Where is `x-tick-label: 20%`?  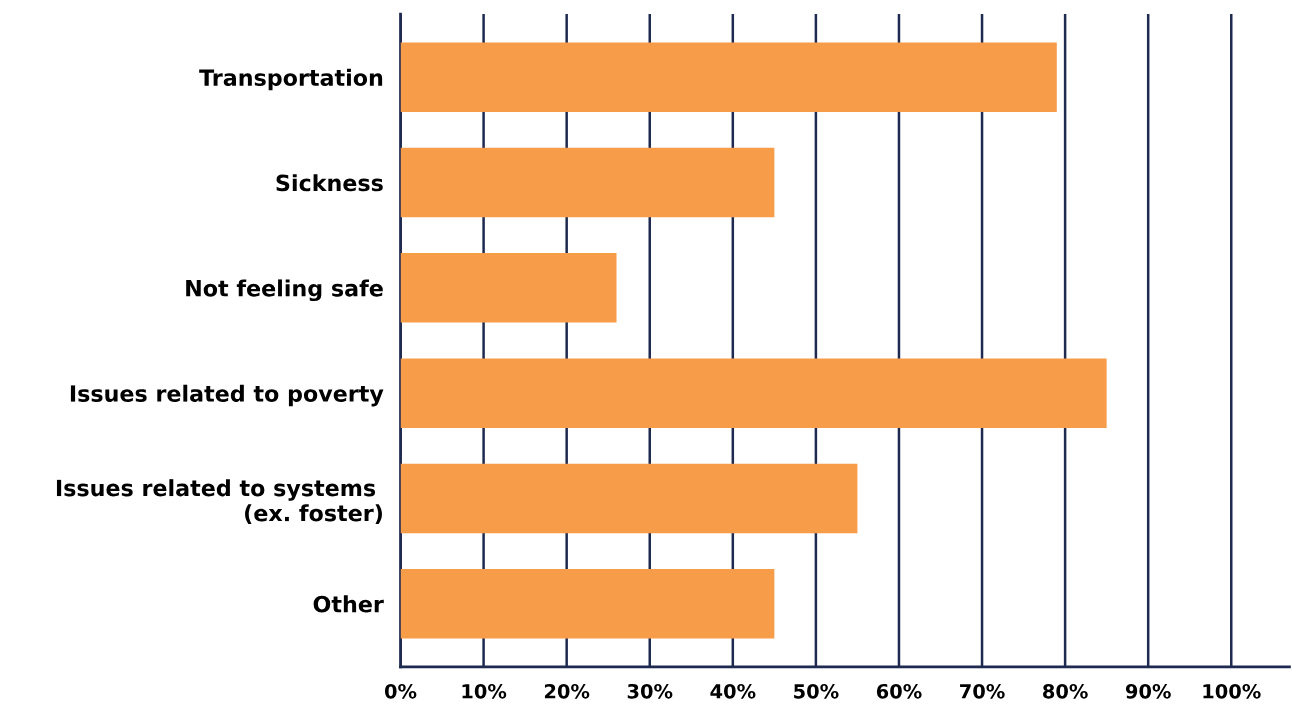
x-tick-label: 20% is located at coordinates (567, 691).